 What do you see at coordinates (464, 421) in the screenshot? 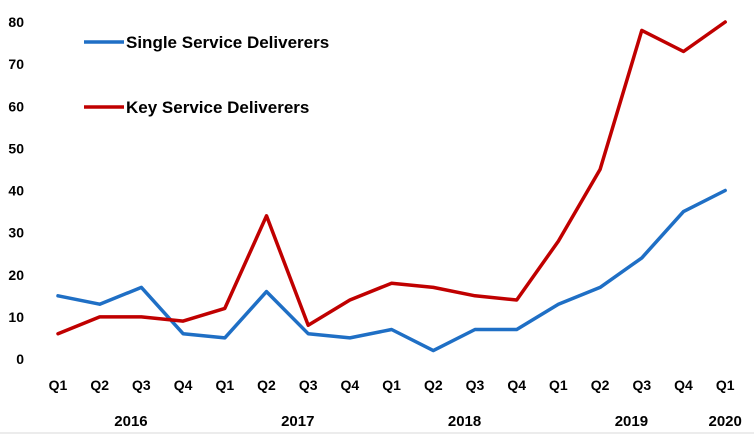
I see `year-label: 2018` at bounding box center [464, 421].